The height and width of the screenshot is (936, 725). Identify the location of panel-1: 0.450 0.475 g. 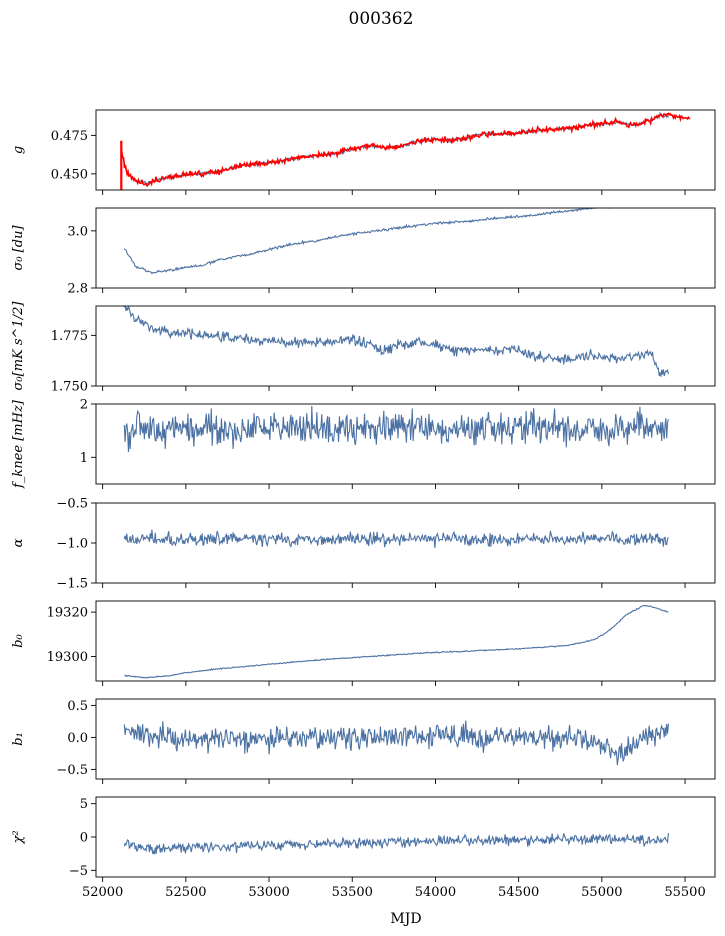
(363, 152).